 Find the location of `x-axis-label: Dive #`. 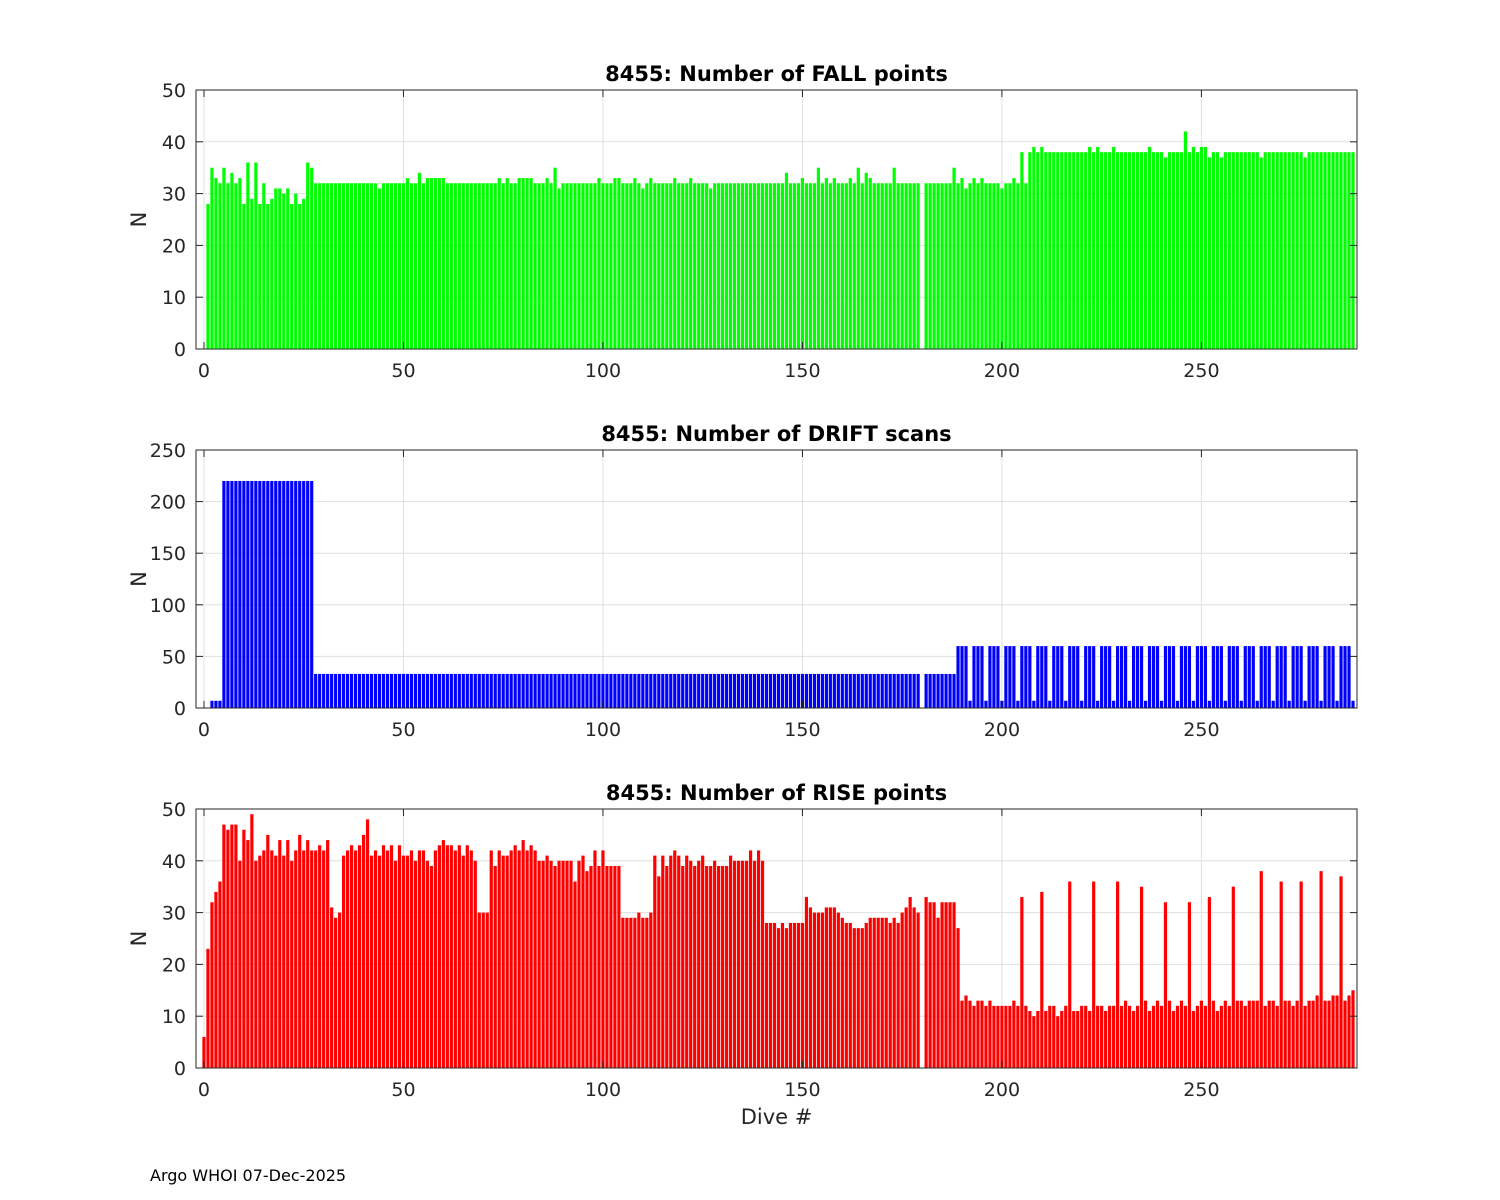

x-axis-label: Dive # is located at coordinates (777, 1117).